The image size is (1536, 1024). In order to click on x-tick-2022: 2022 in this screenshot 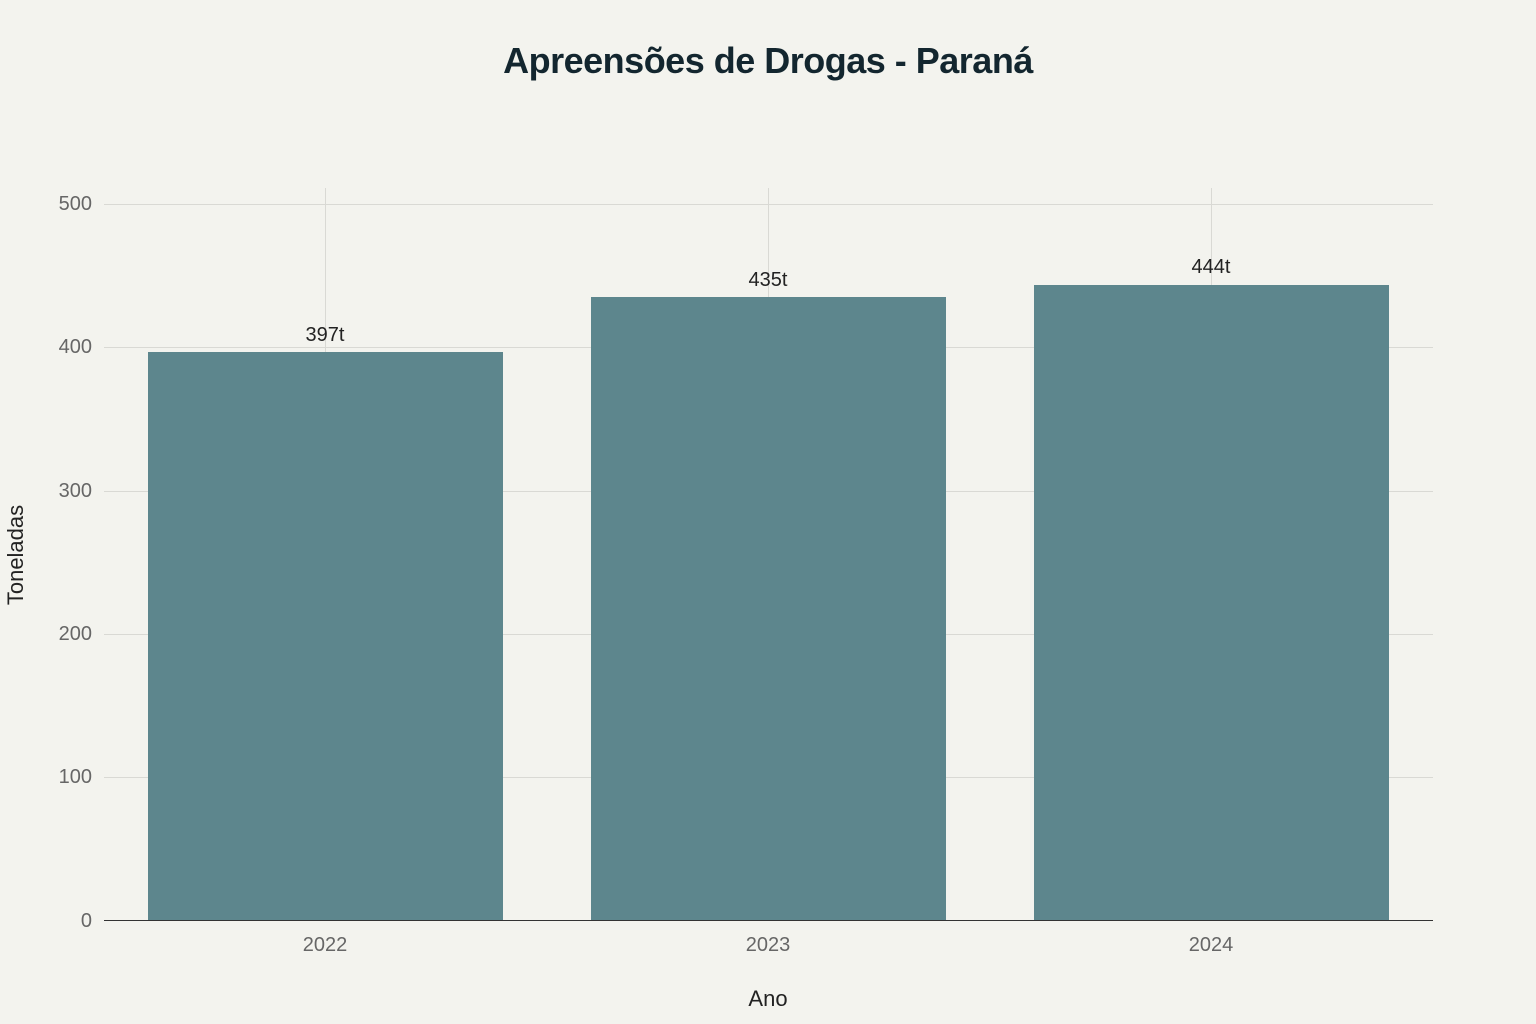, I will do `click(325, 945)`.